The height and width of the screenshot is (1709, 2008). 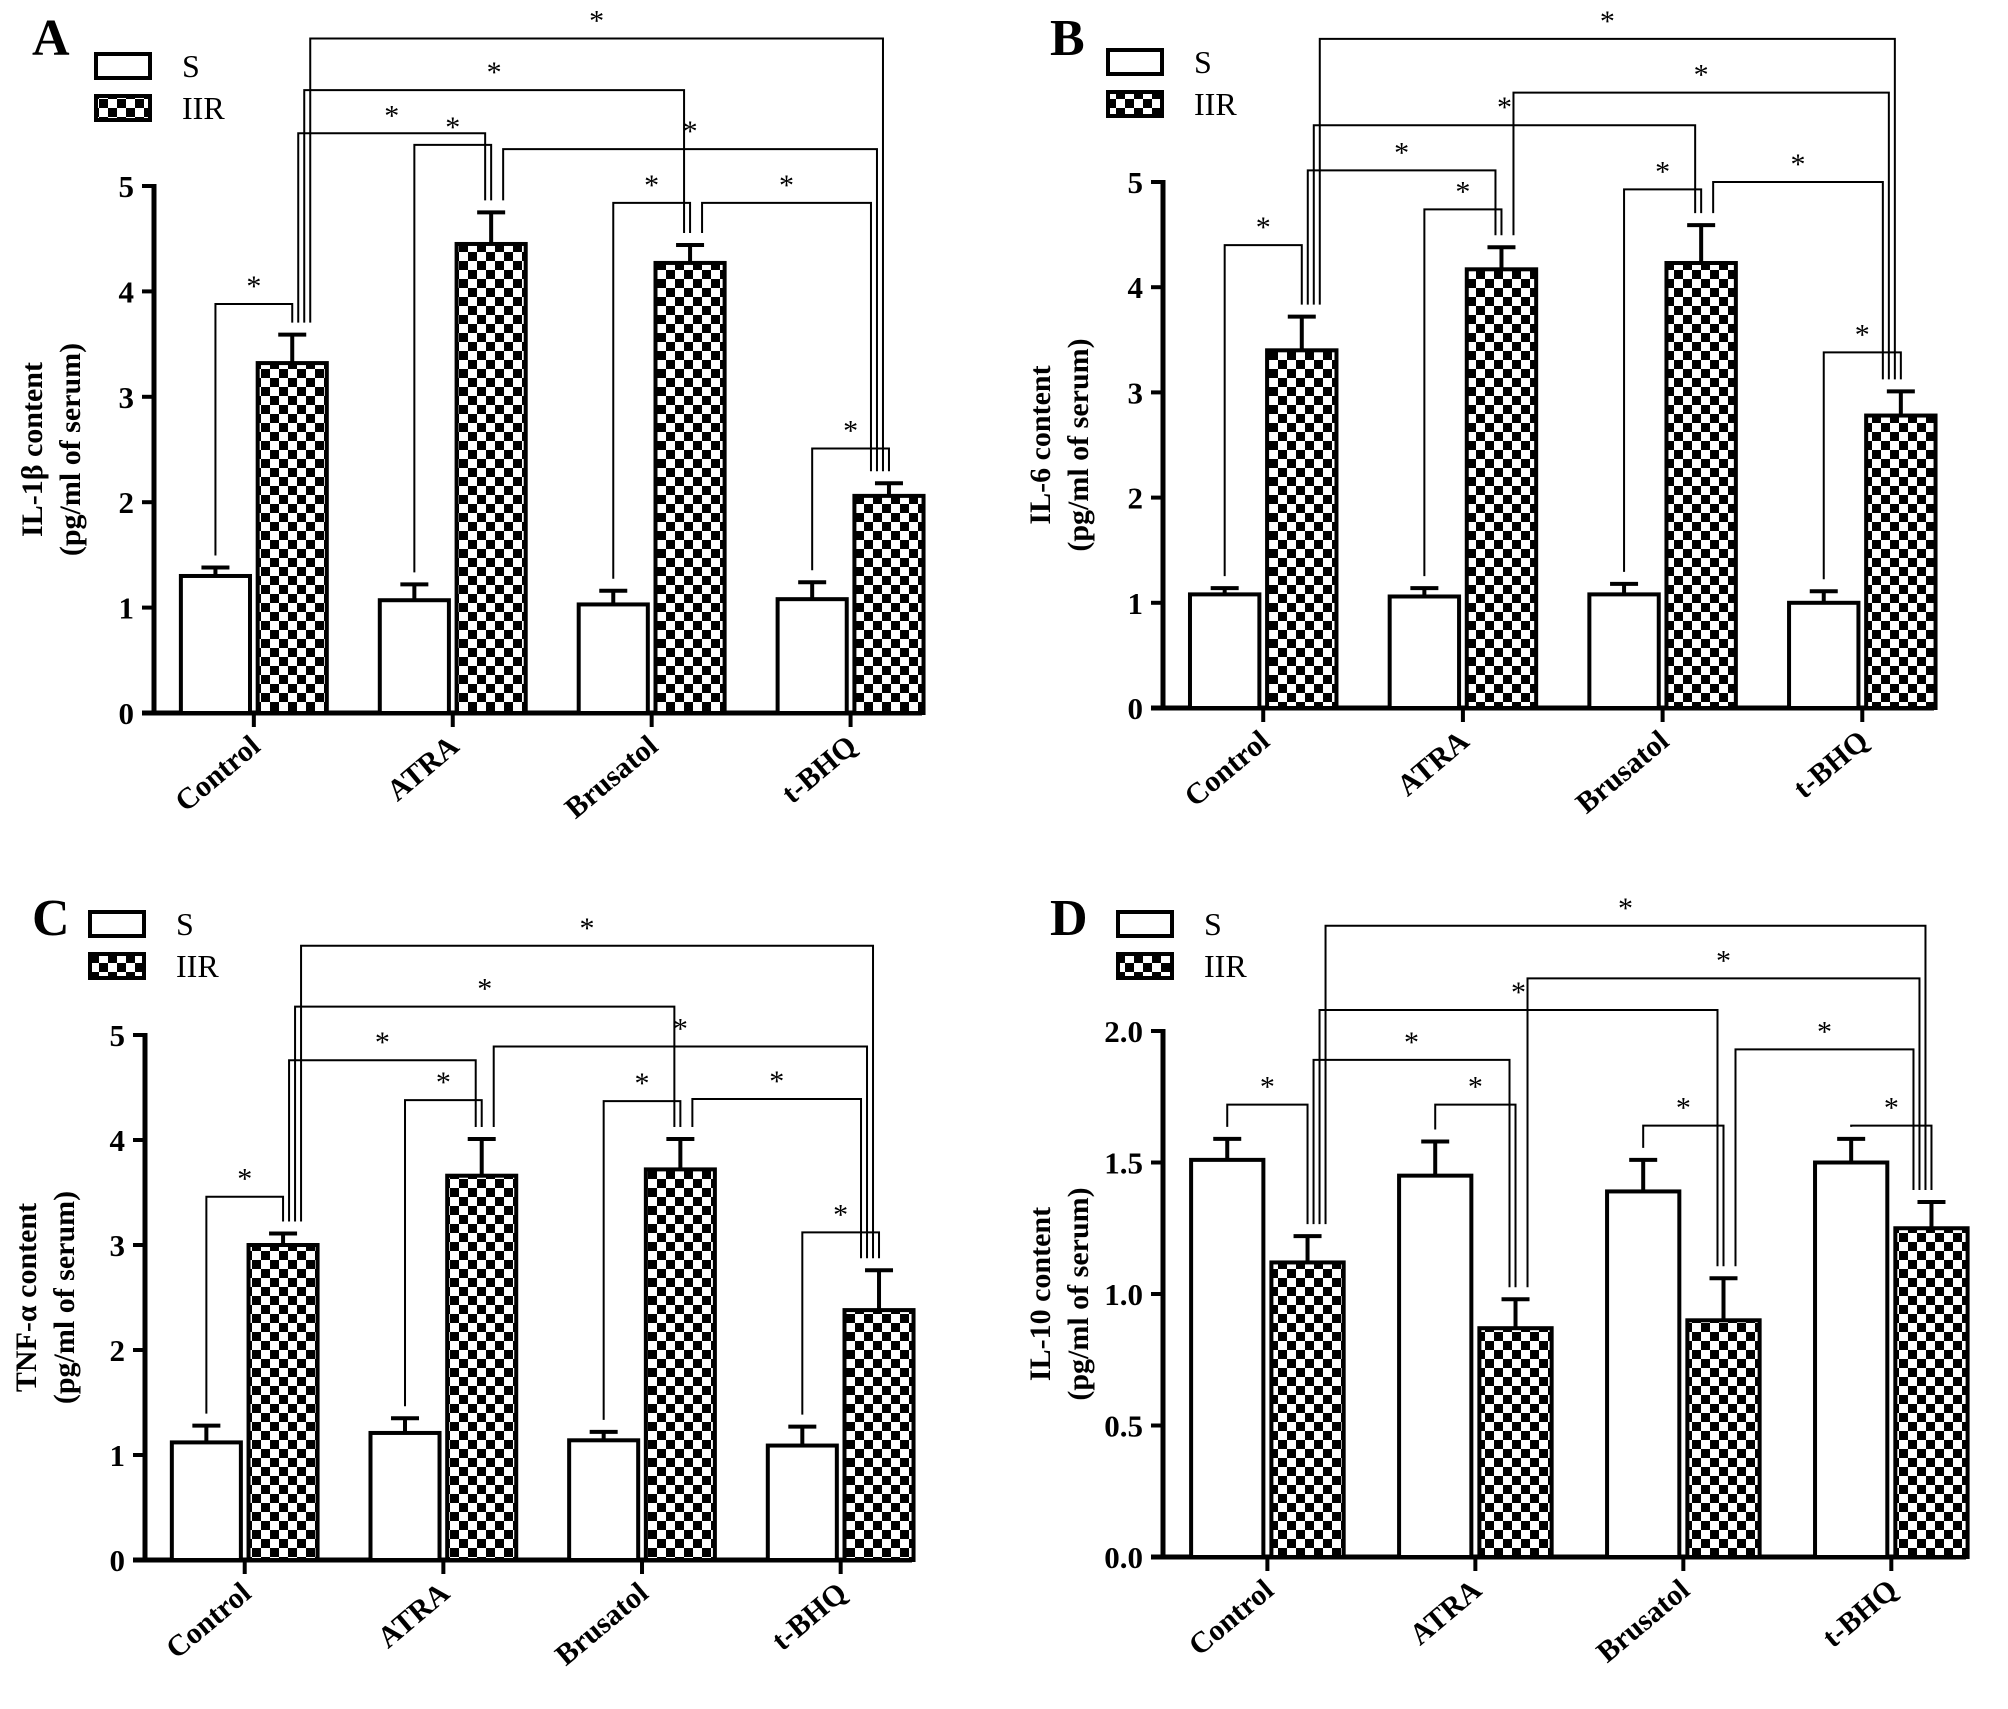 I want to click on y-tick-label: 2, so click(x=1136, y=498).